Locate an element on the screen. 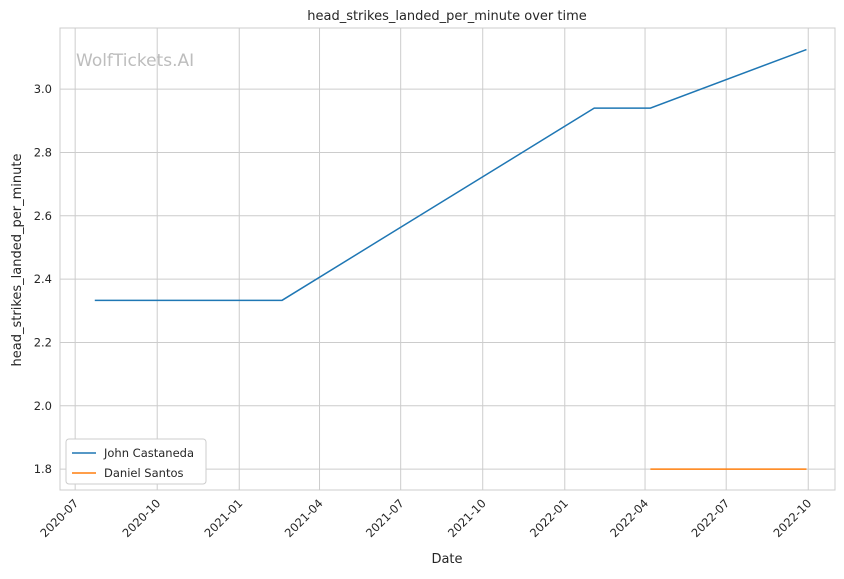 The image size is (844, 579). x-tick-label: 2022-04 is located at coordinates (629, 518).